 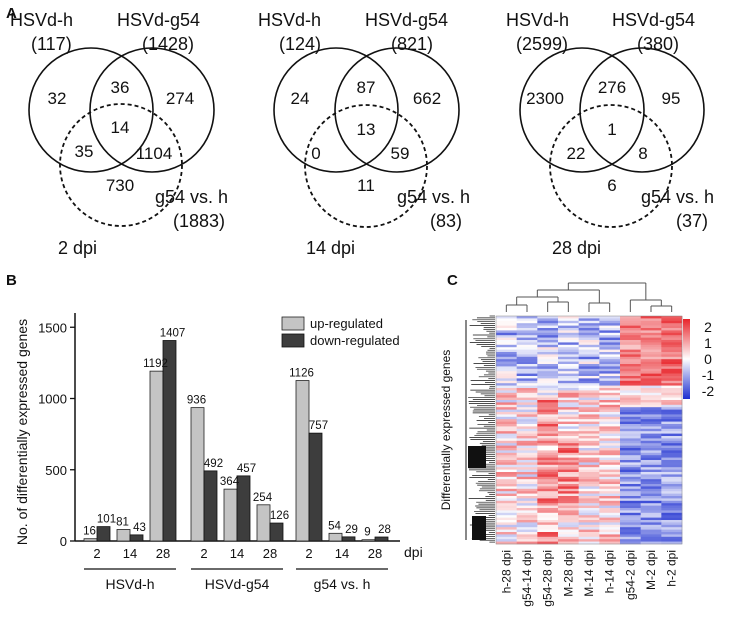 I want to click on heatmap-column-label: g54-2 dpi, so click(x=630, y=575).